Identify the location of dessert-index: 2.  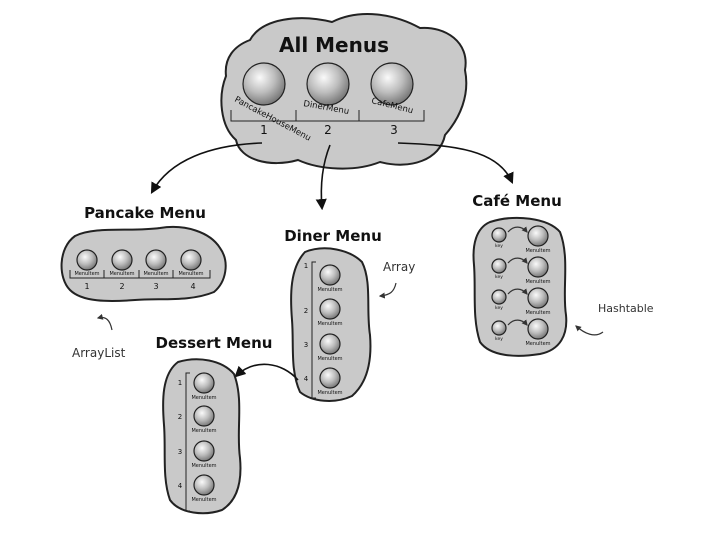
(180, 417).